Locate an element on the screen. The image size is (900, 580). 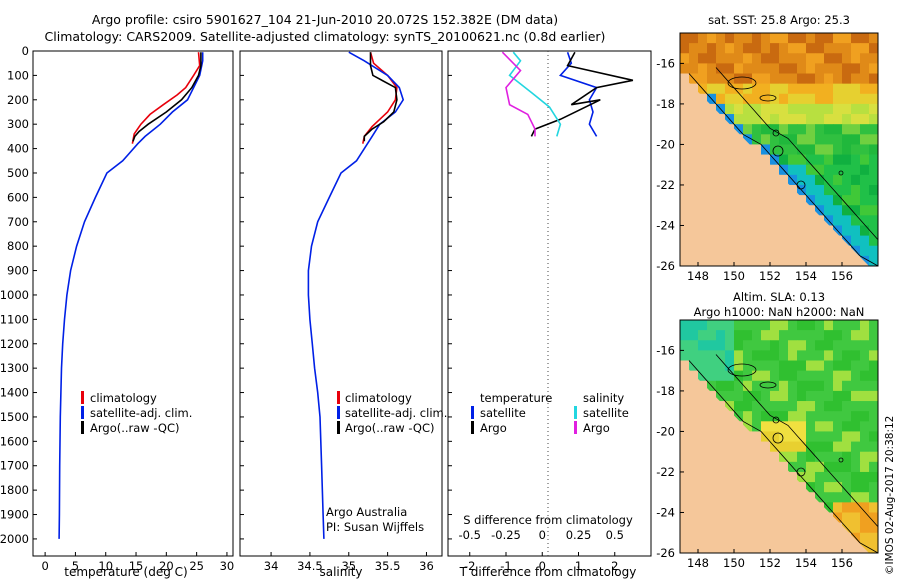
y-tick-label: 1300 is located at coordinates (14, 368).